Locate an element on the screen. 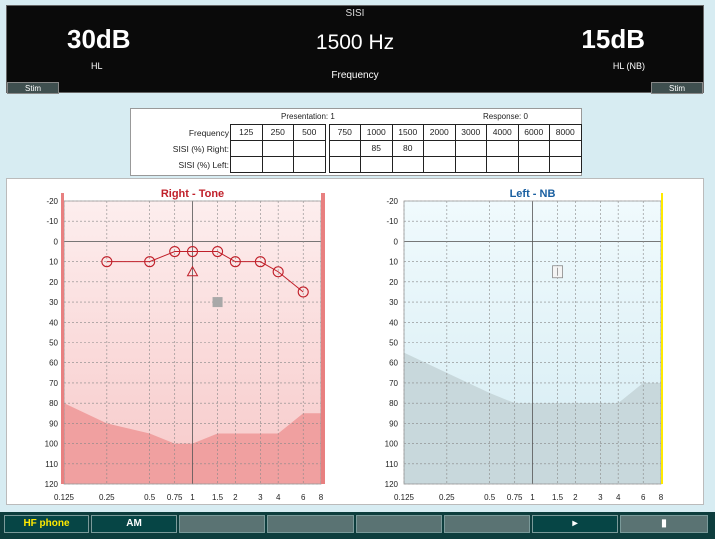 Image resolution: width=715 pixels, height=539 pixels. x-tick-label: 3 is located at coordinates (600, 497).